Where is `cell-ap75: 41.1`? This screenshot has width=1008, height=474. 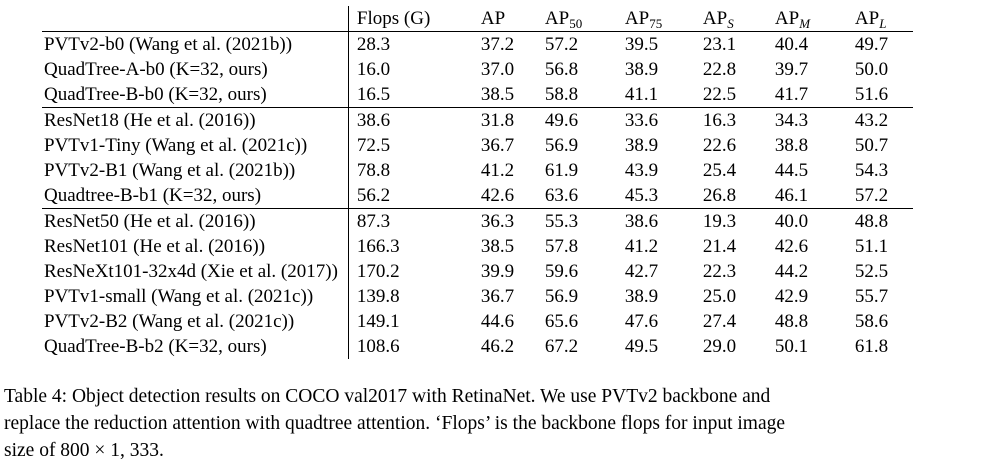 cell-ap75: 41.1 is located at coordinates (657, 95).